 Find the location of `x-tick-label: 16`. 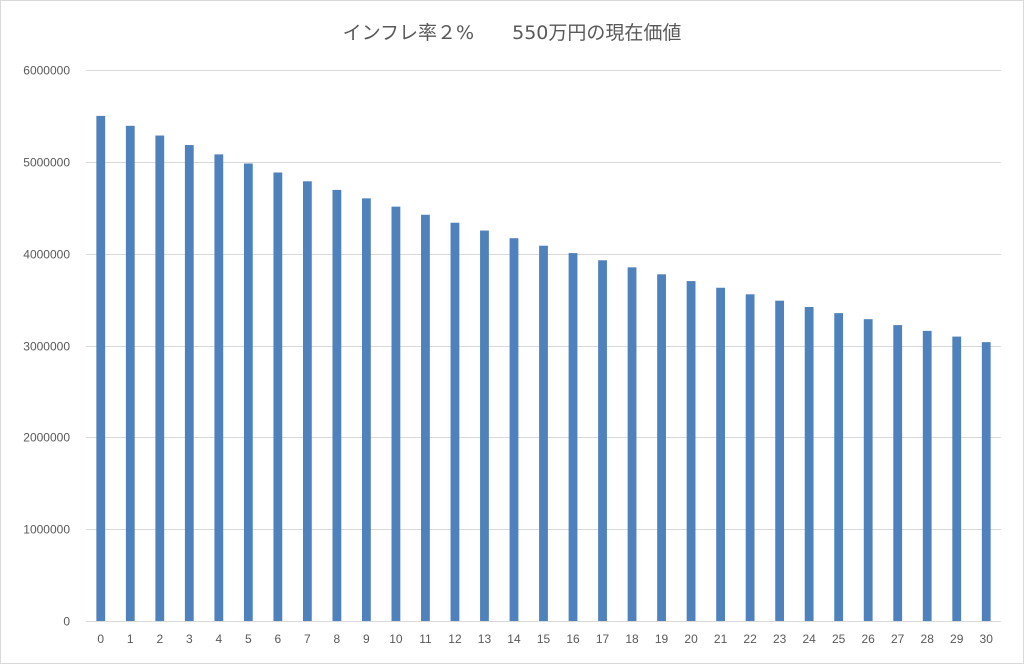

x-tick-label: 16 is located at coordinates (573, 639).